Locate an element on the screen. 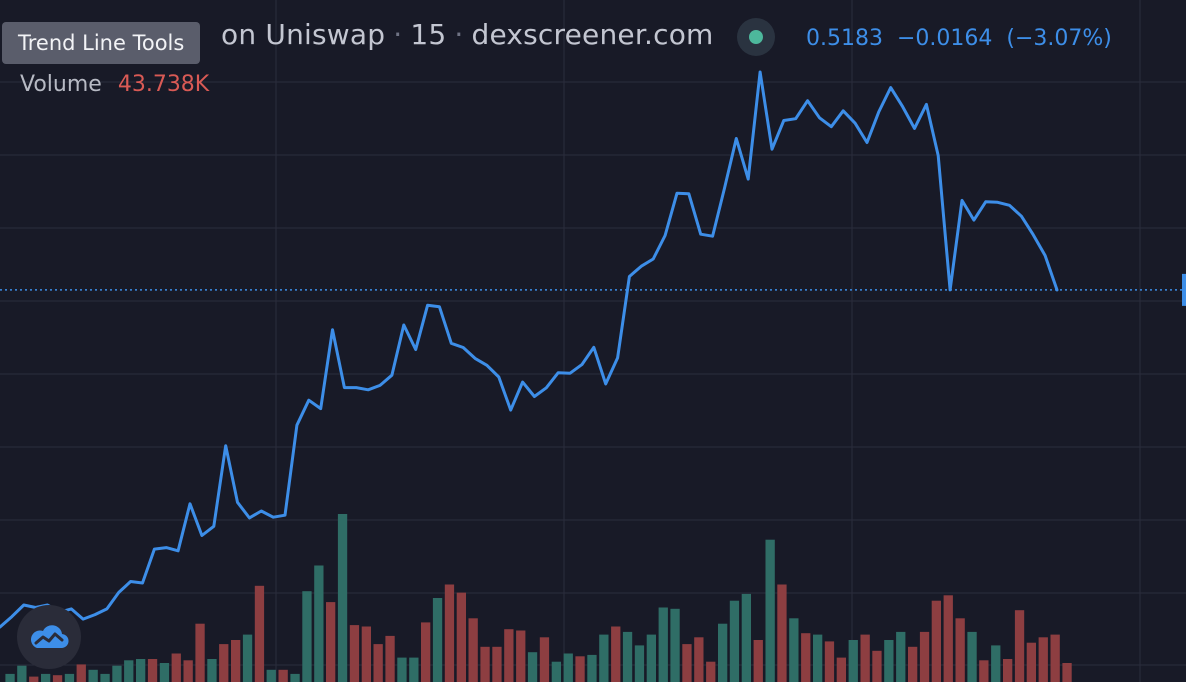 The width and height of the screenshot is (1186, 682). logo-glyph is located at coordinates (49, 637).